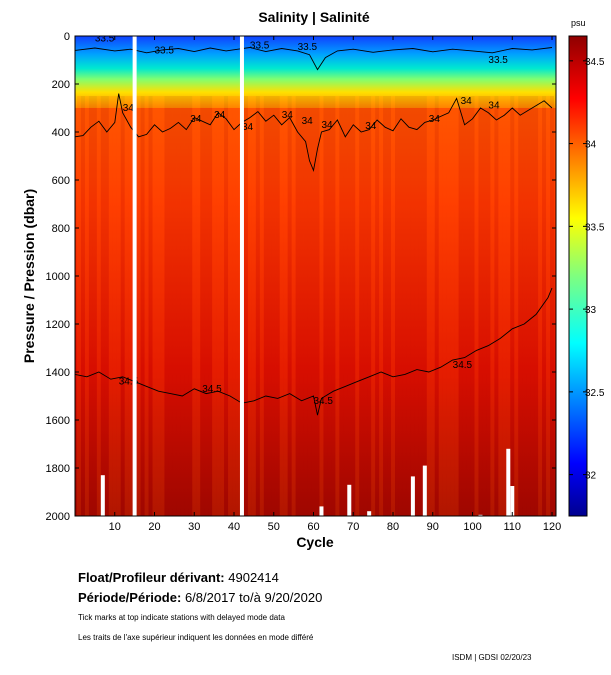 Image resolution: width=611 pixels, height=675 pixels. Describe the element at coordinates (134, 276) in the screenshot. I see `missing-cycle-gap` at that location.